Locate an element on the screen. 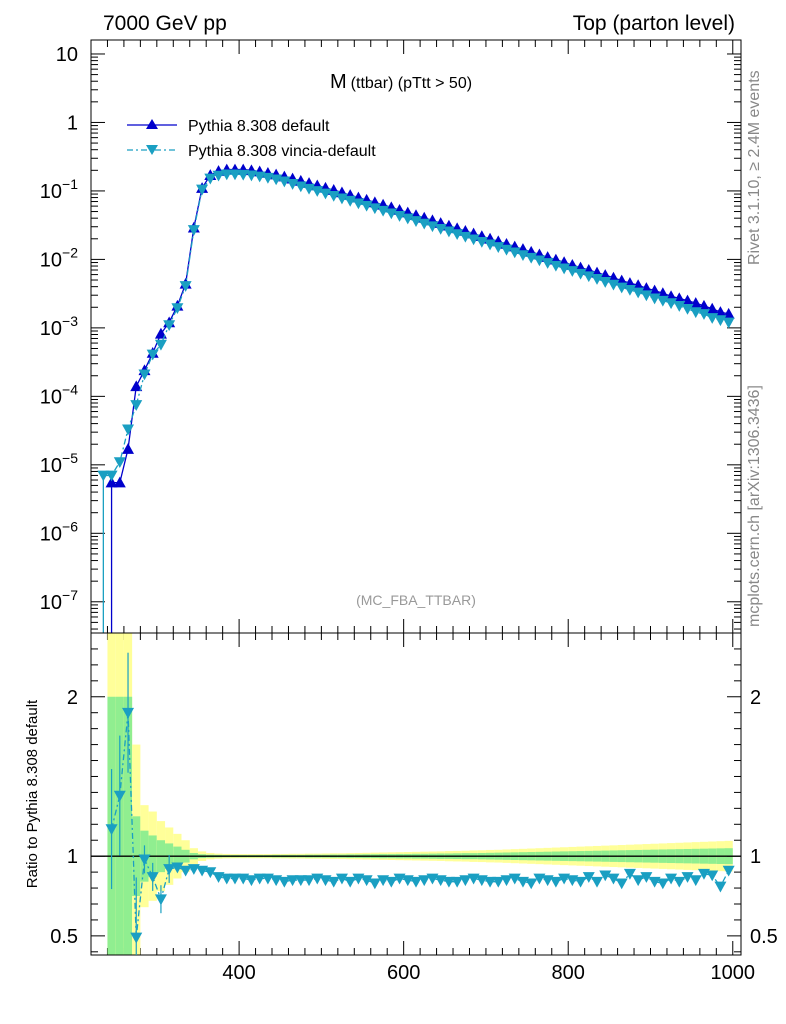 The width and height of the screenshot is (786, 1024). legend-label-default: Pythia 8.308 default is located at coordinates (259, 126).